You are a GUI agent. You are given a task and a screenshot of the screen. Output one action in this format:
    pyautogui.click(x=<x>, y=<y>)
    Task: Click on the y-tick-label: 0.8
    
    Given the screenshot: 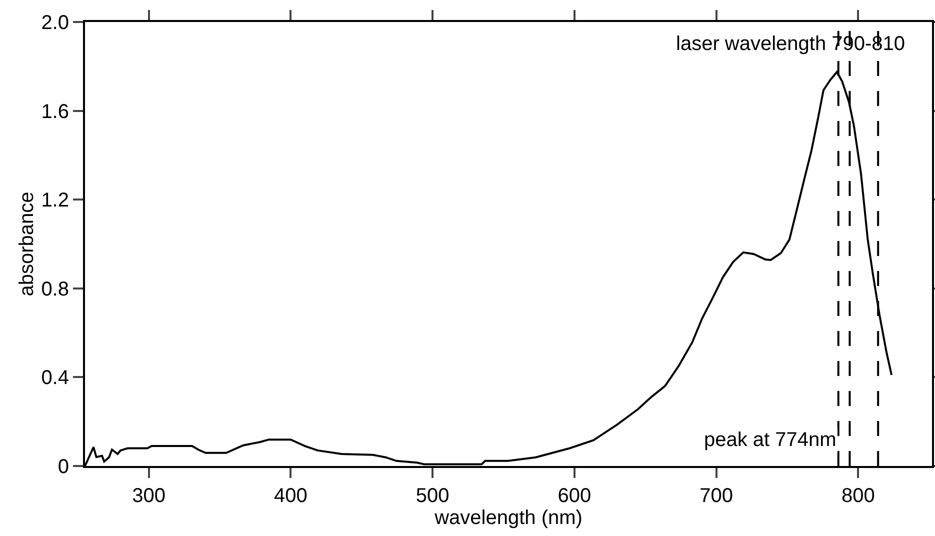 What is the action you would take?
    pyautogui.click(x=55, y=289)
    